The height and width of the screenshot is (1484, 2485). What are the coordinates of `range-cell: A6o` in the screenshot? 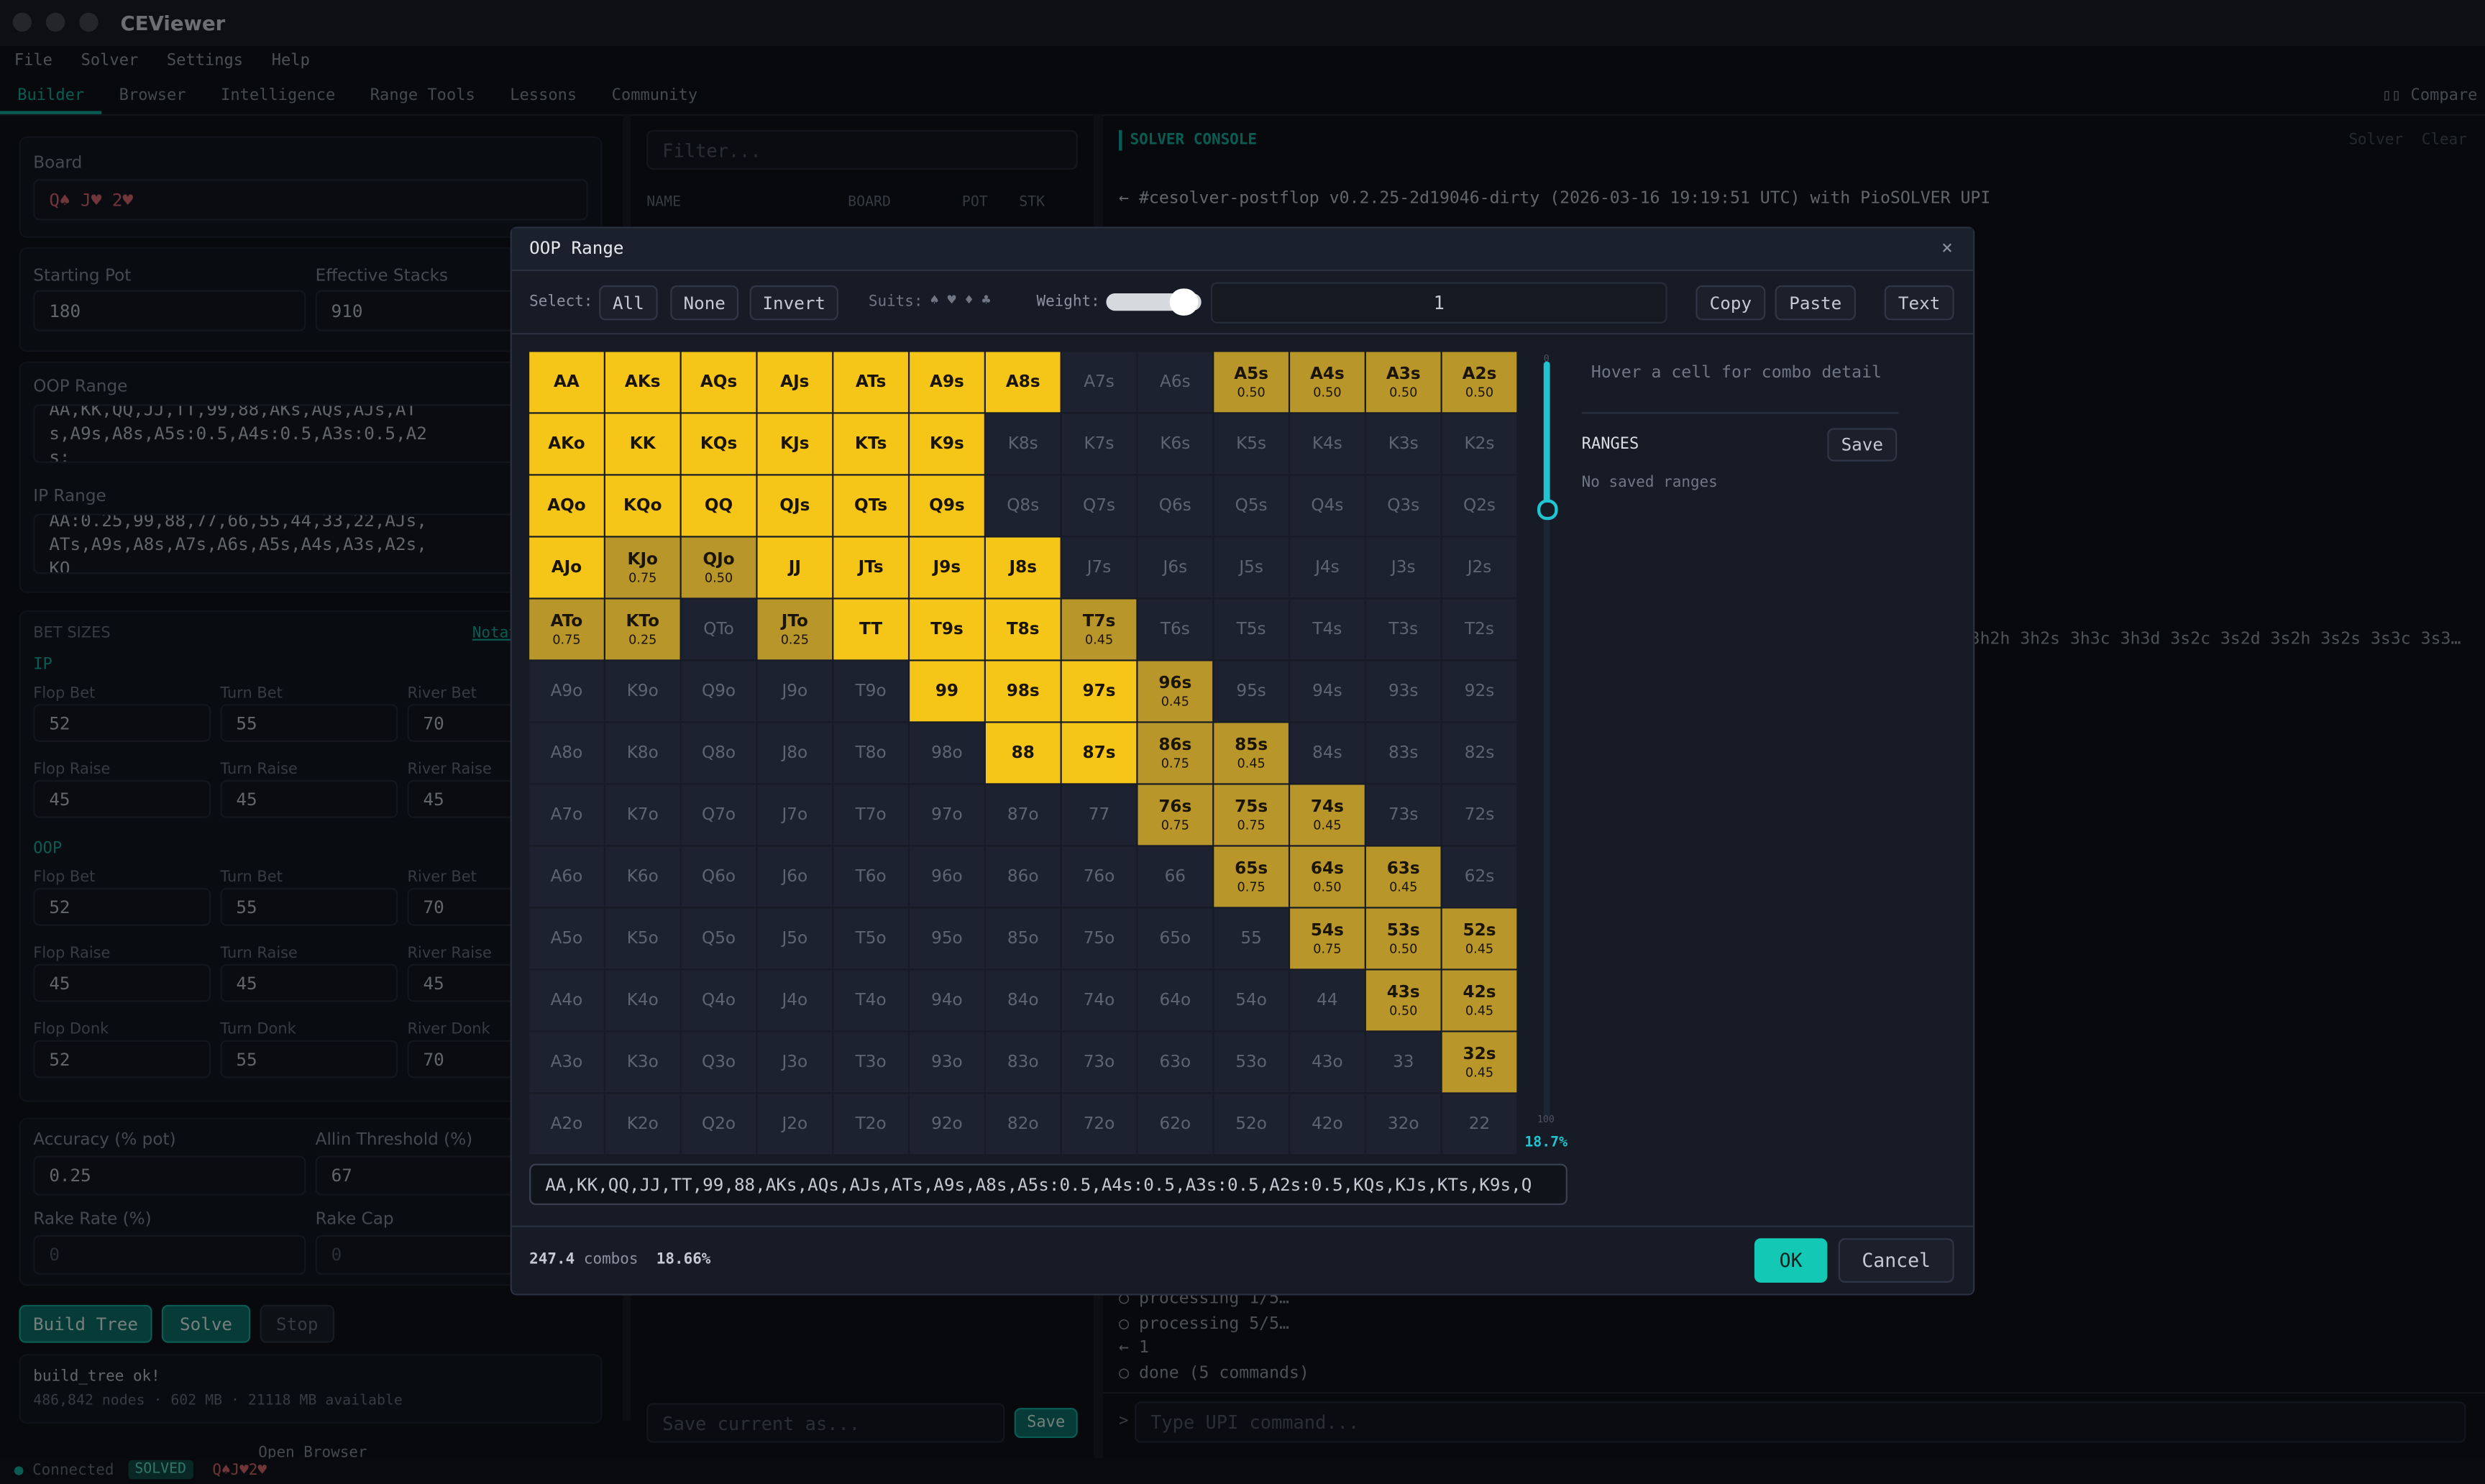 It's located at (567, 876).